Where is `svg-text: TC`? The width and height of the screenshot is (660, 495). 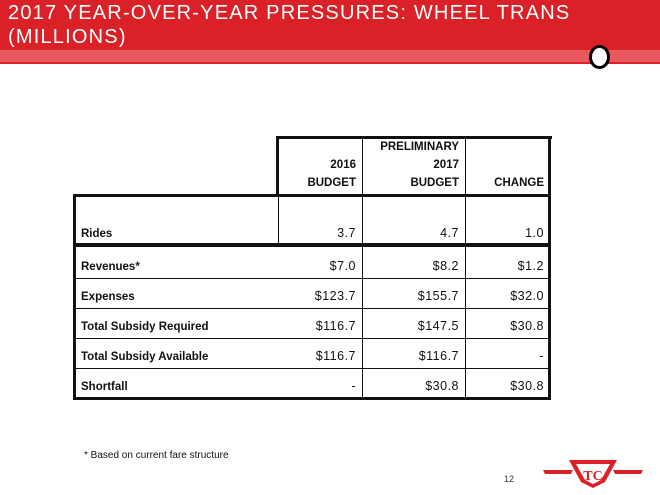
svg-text: TC is located at coordinates (592, 476).